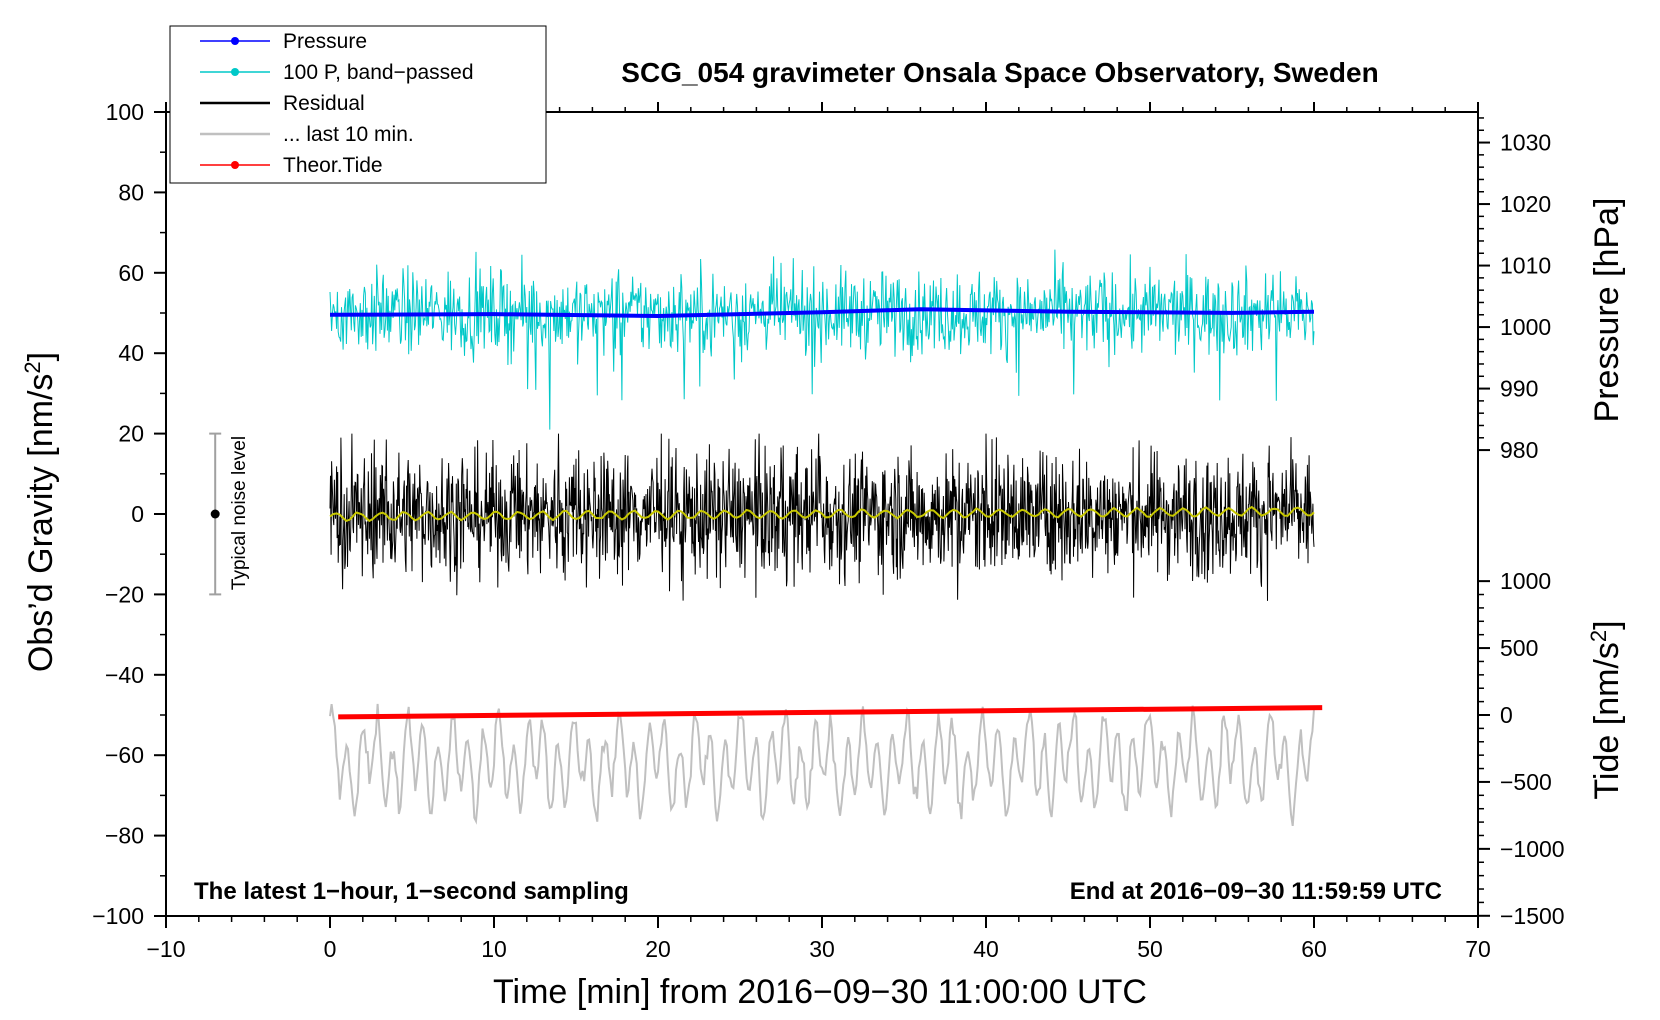 This screenshot has height=1020, width=1660. What do you see at coordinates (1314, 949) in the screenshot?
I see `x-tick-label: 60` at bounding box center [1314, 949].